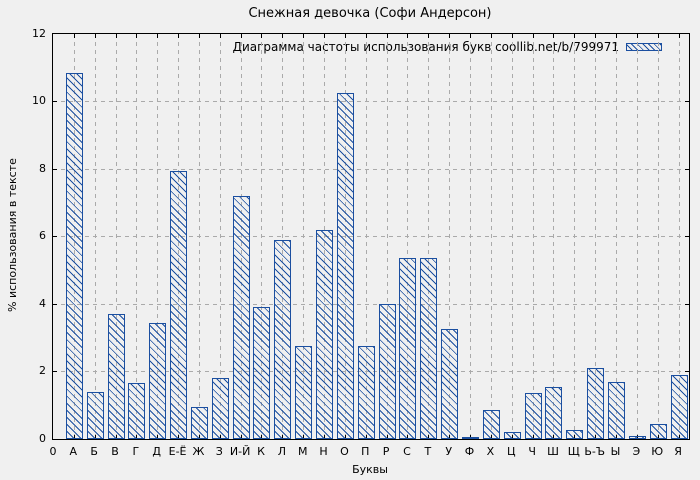 Image resolution: width=700 pixels, height=480 pixels. What do you see at coordinates (302, 451) in the screenshot?
I see `x-tick-label: М` at bounding box center [302, 451].